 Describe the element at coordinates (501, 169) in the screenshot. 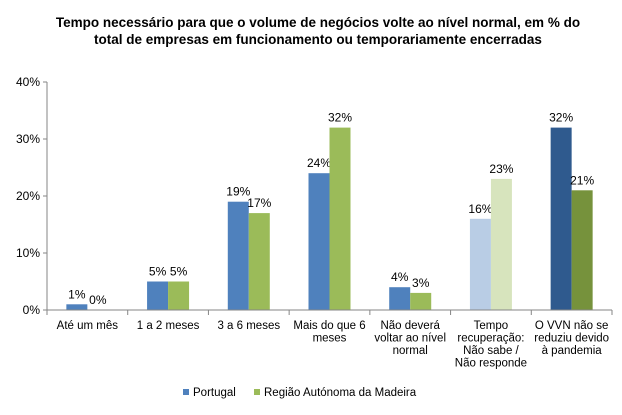

I see `data-label: 23%` at that location.